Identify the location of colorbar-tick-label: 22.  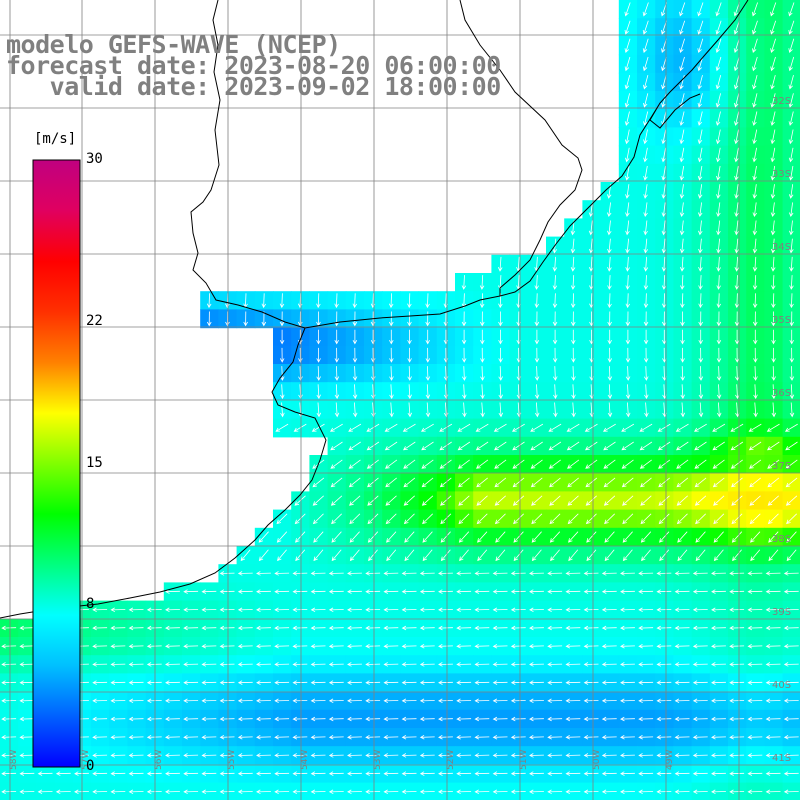
(94, 320).